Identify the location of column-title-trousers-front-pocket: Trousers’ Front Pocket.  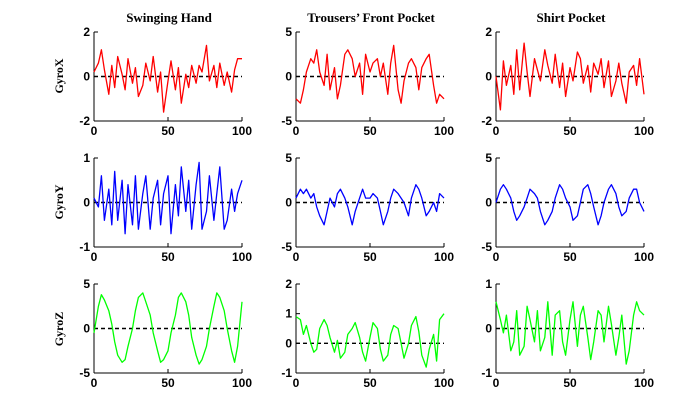
(371, 17).